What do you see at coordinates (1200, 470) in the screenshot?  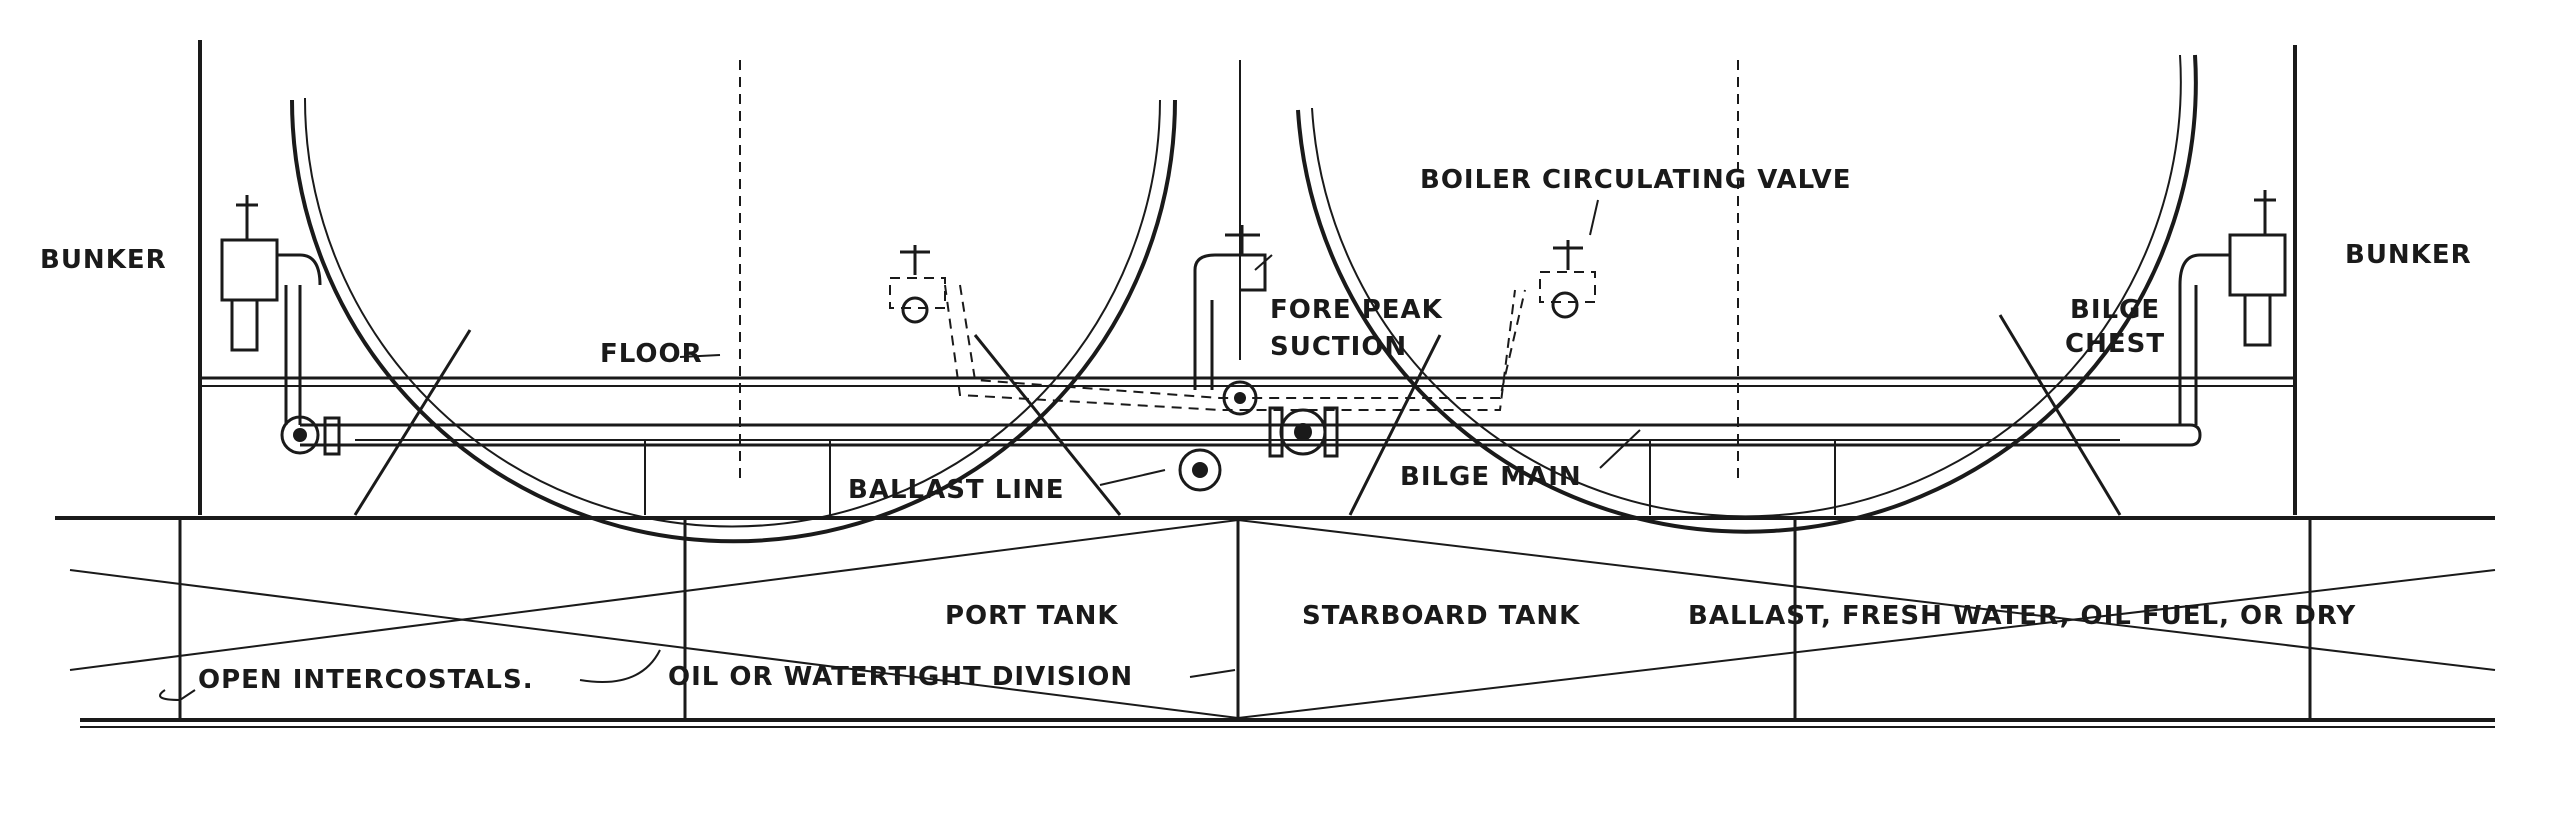 I see `valve-ballast` at bounding box center [1200, 470].